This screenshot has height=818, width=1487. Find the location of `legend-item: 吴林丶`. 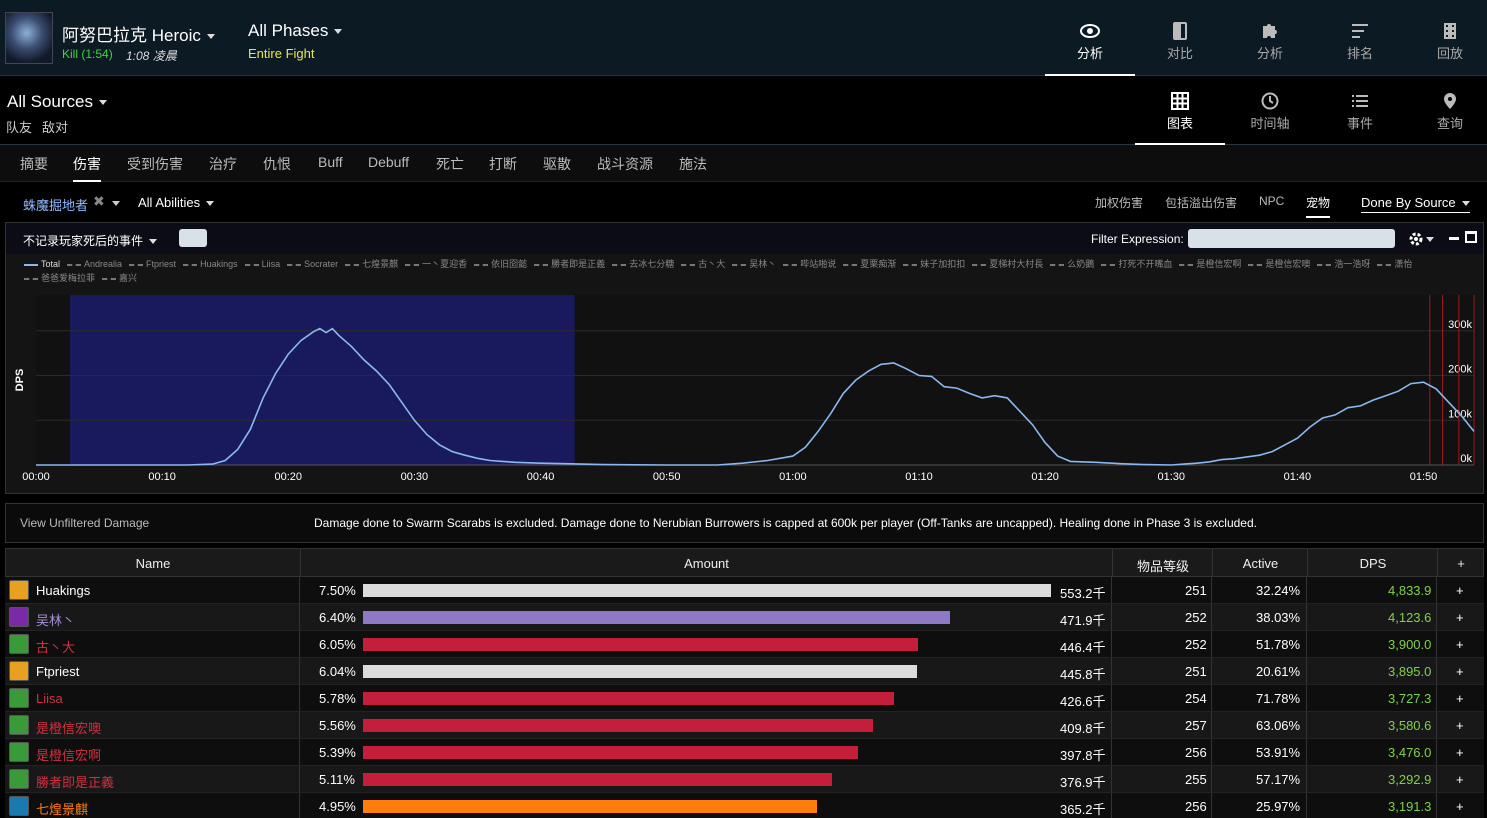

legend-item: 吴林丶 is located at coordinates (754, 264).